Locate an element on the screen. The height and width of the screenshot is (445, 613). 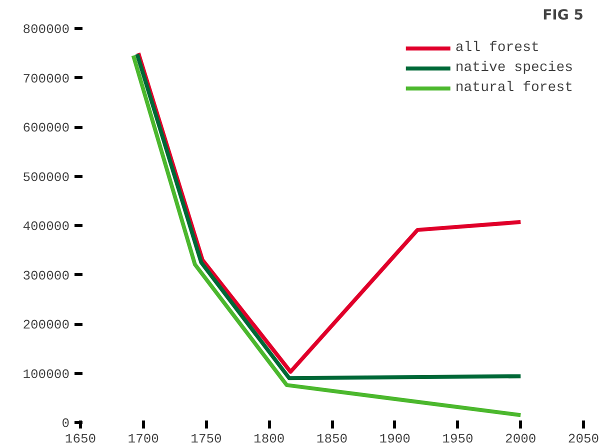
chart-title: FIG 5 is located at coordinates (563, 16).